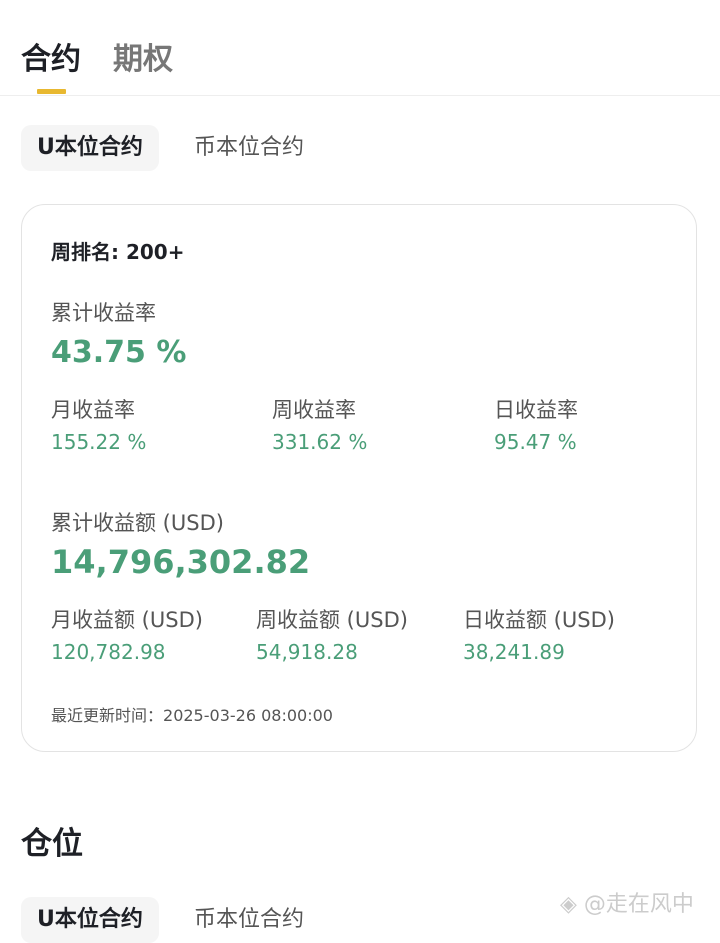 This screenshot has height=943, width=720. Describe the element at coordinates (360, 95) in the screenshot. I see `divider` at that location.